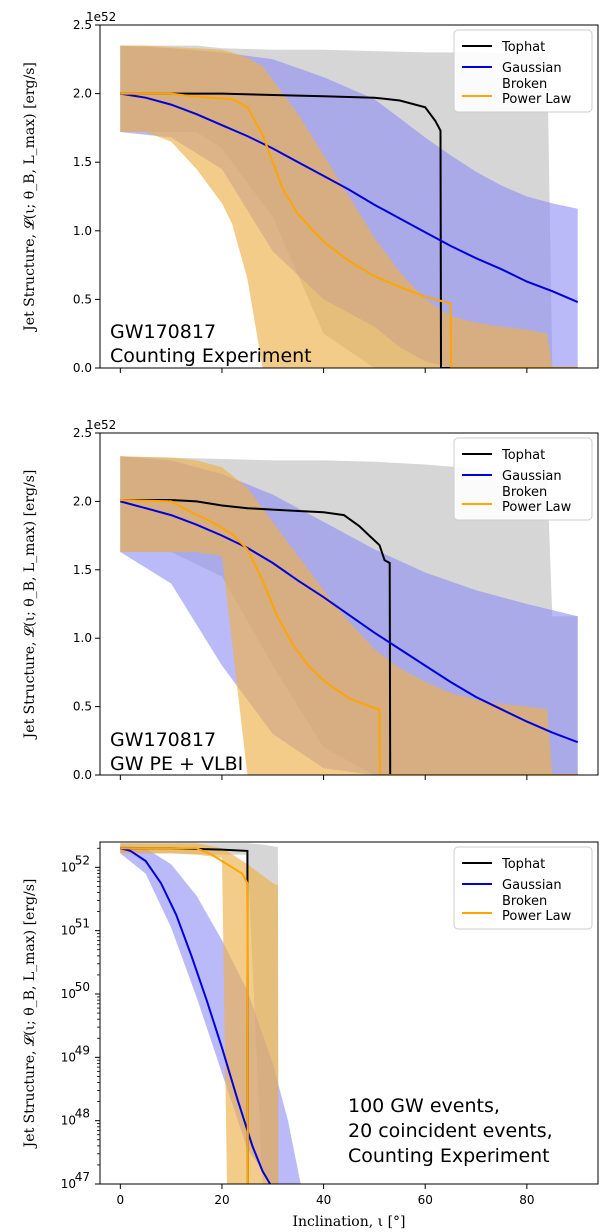 The width and height of the screenshot is (611, 1232). I want to click on y-tick-exponent: 49, so click(82, 1050).